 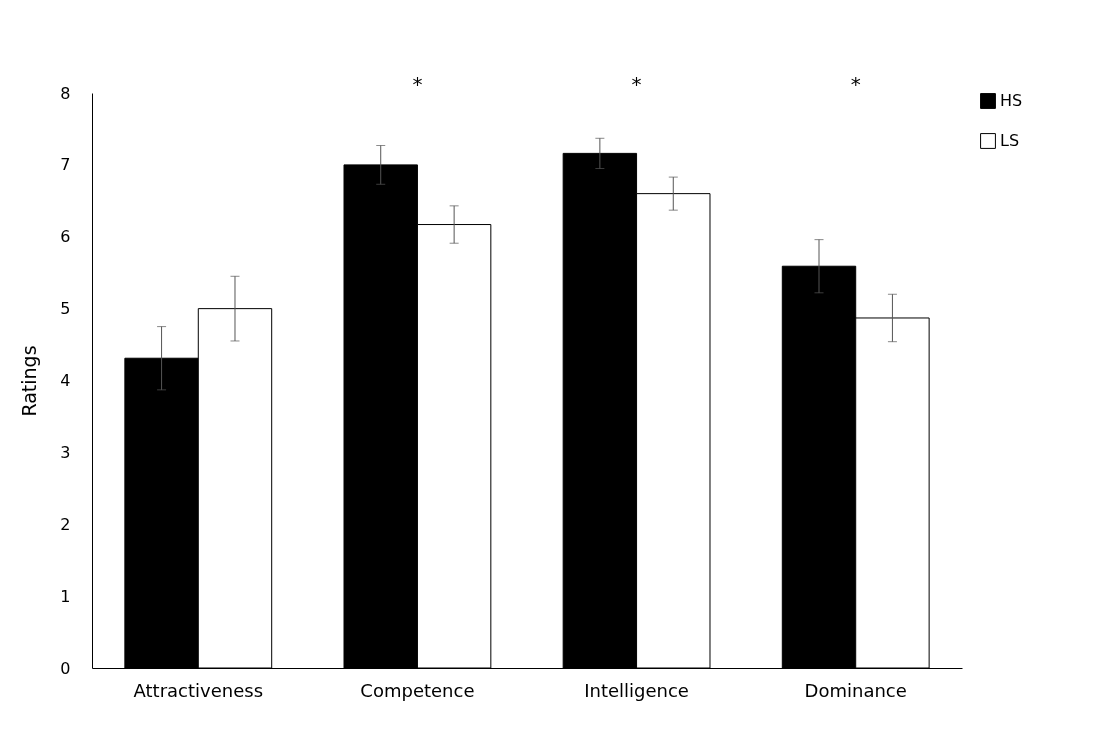 I want to click on x-tick-label: Intelligence, so click(x=636, y=690).